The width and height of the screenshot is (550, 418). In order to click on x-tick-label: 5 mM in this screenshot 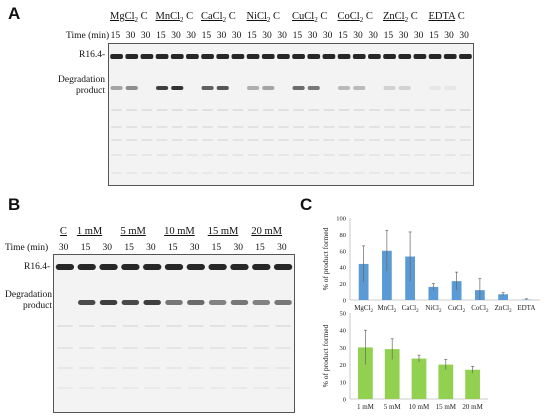, I will do `click(393, 407)`.